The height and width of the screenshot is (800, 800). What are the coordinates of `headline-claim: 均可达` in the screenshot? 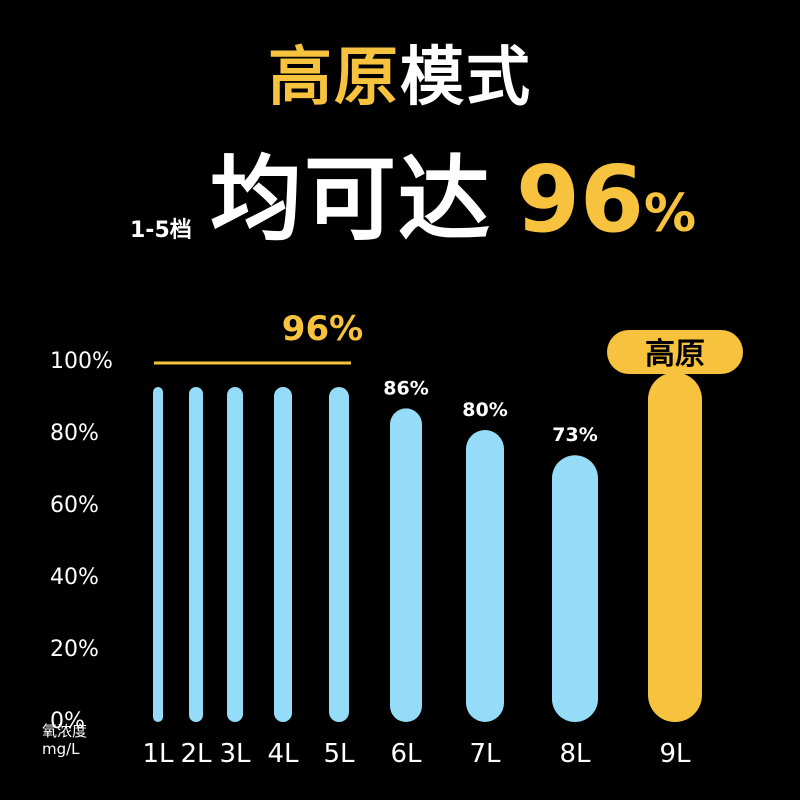 It's located at (351, 199).